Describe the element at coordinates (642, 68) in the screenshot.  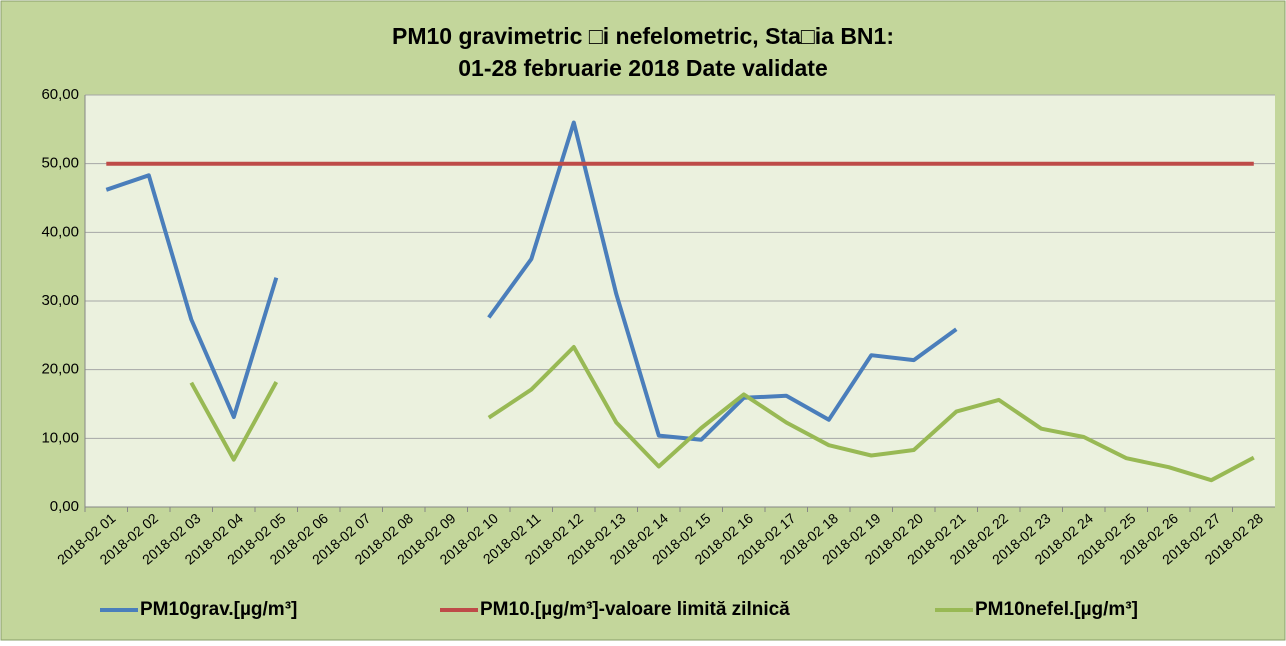
I see `chart-title: 01-28 februarie 2018 Date validate` at that location.